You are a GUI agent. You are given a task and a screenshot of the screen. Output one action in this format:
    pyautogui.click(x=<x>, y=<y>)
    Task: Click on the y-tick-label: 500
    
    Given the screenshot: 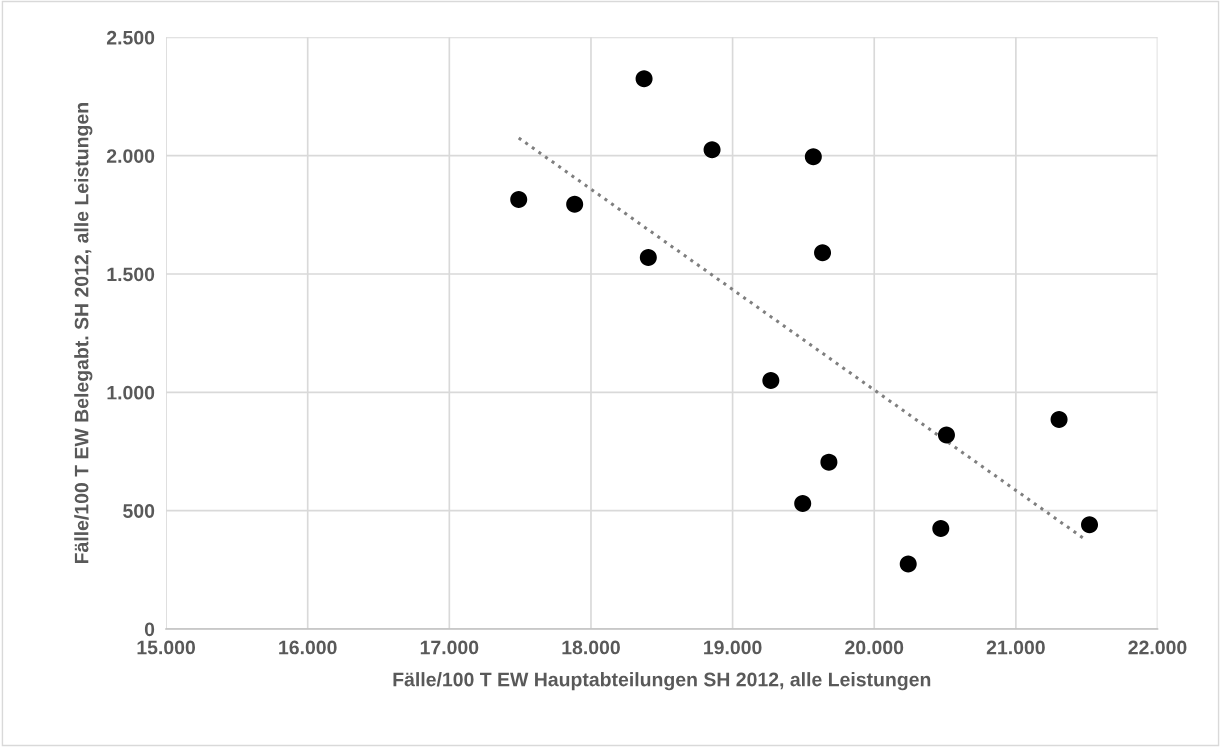 What is the action you would take?
    pyautogui.click(x=139, y=511)
    